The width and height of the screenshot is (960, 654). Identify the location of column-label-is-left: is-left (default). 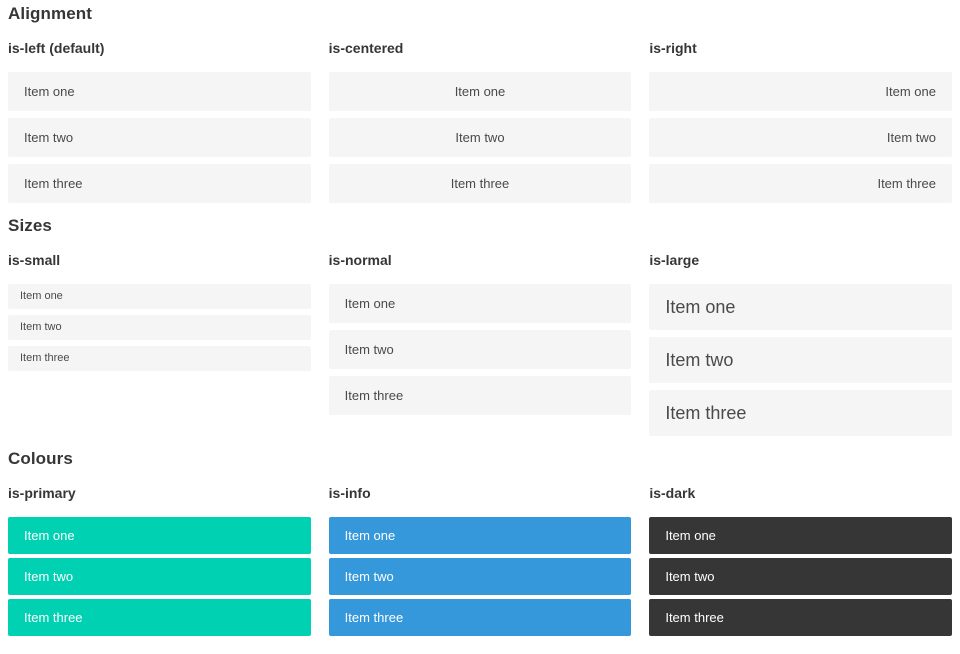
(56, 48).